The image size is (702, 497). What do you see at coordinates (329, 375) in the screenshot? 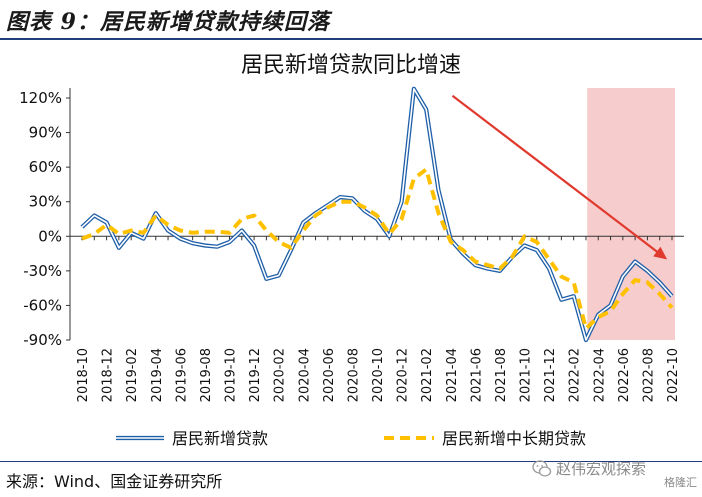
I see `x-tick-label: 2020-06` at bounding box center [329, 375].